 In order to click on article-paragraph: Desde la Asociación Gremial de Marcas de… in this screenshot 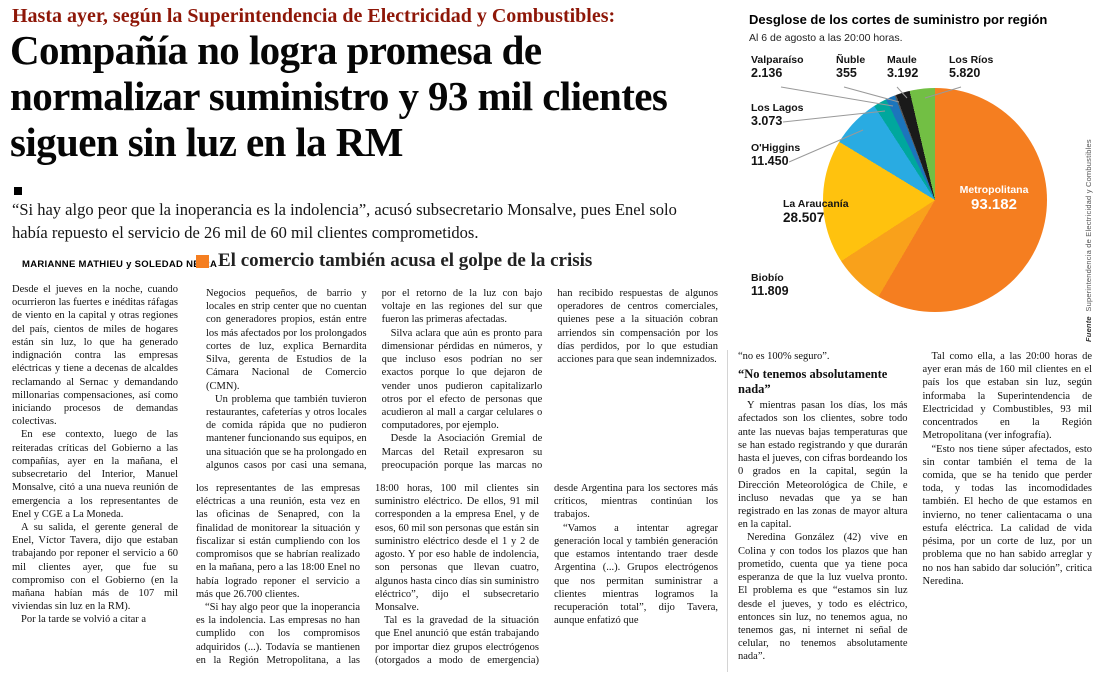, I will do `click(549, 379)`.